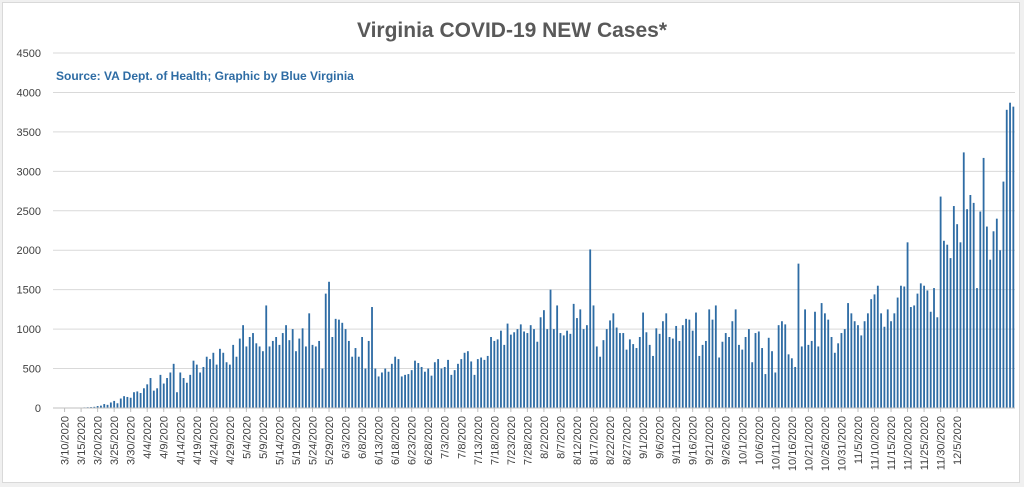  What do you see at coordinates (115, 440) in the screenshot?
I see `x-tick-label: 3/25/2020` at bounding box center [115, 440].